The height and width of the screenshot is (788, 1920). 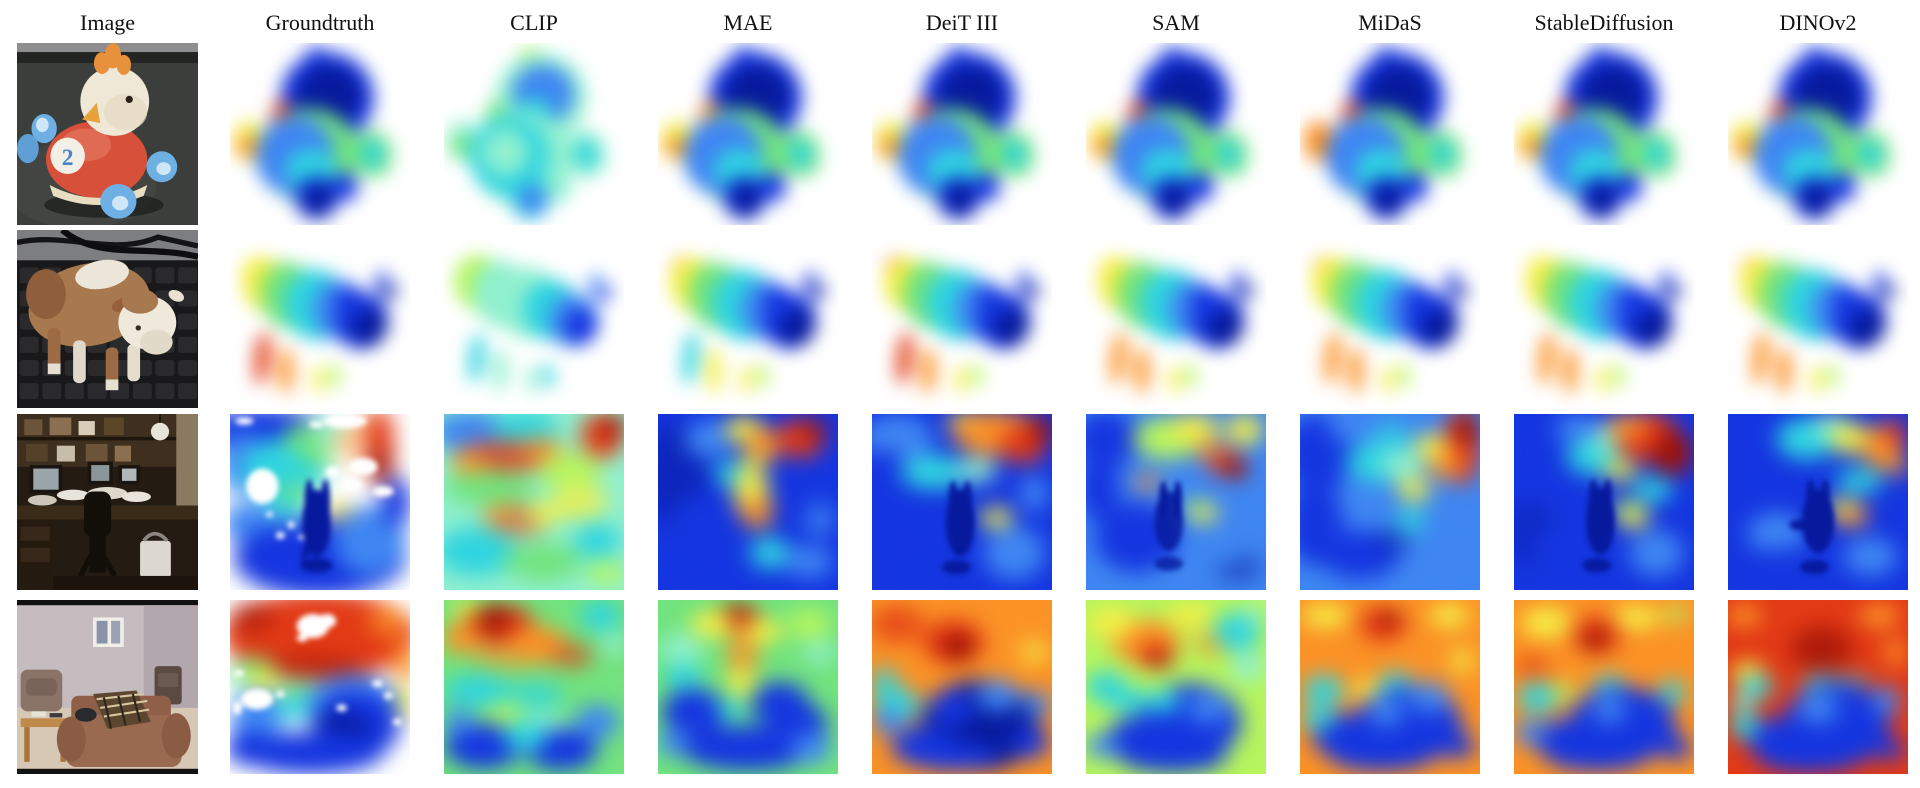 What do you see at coordinates (1176, 687) in the screenshot?
I see `depth-map-living-room-sam` at bounding box center [1176, 687].